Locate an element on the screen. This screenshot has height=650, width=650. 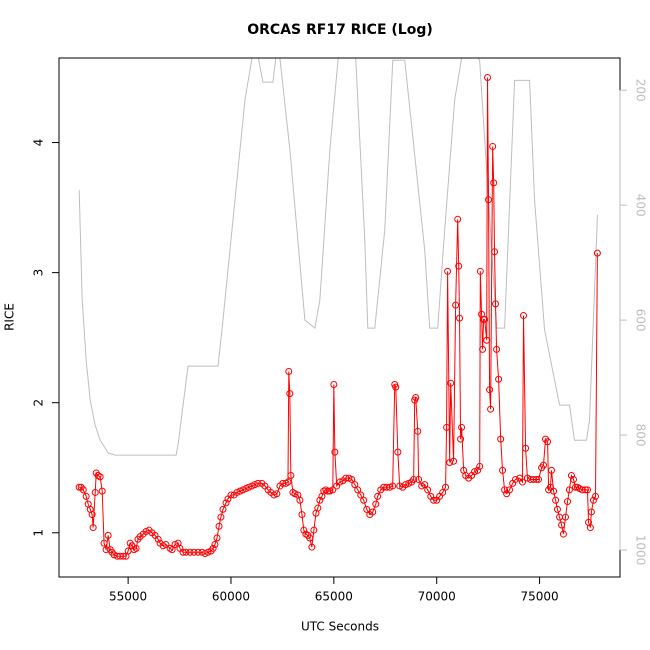
y2-tick-label: 800 is located at coordinates (641, 435).